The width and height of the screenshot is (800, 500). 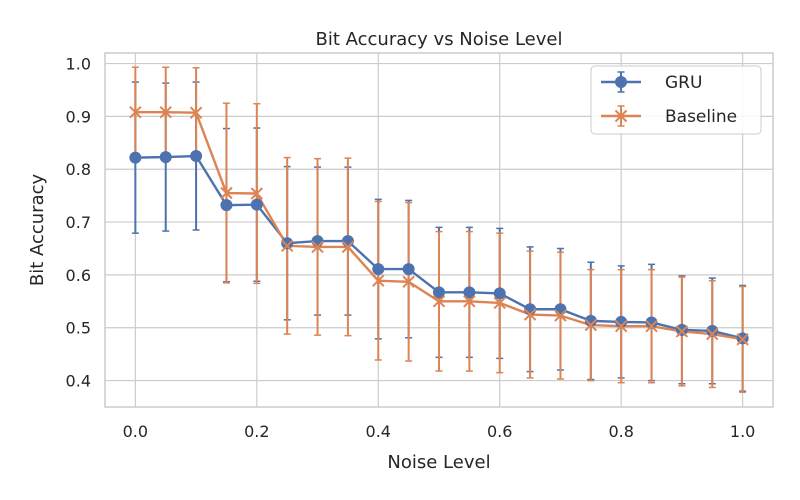 What do you see at coordinates (439, 39) in the screenshot?
I see `chart-title: Bit Accuracy vs Noise Level` at bounding box center [439, 39].